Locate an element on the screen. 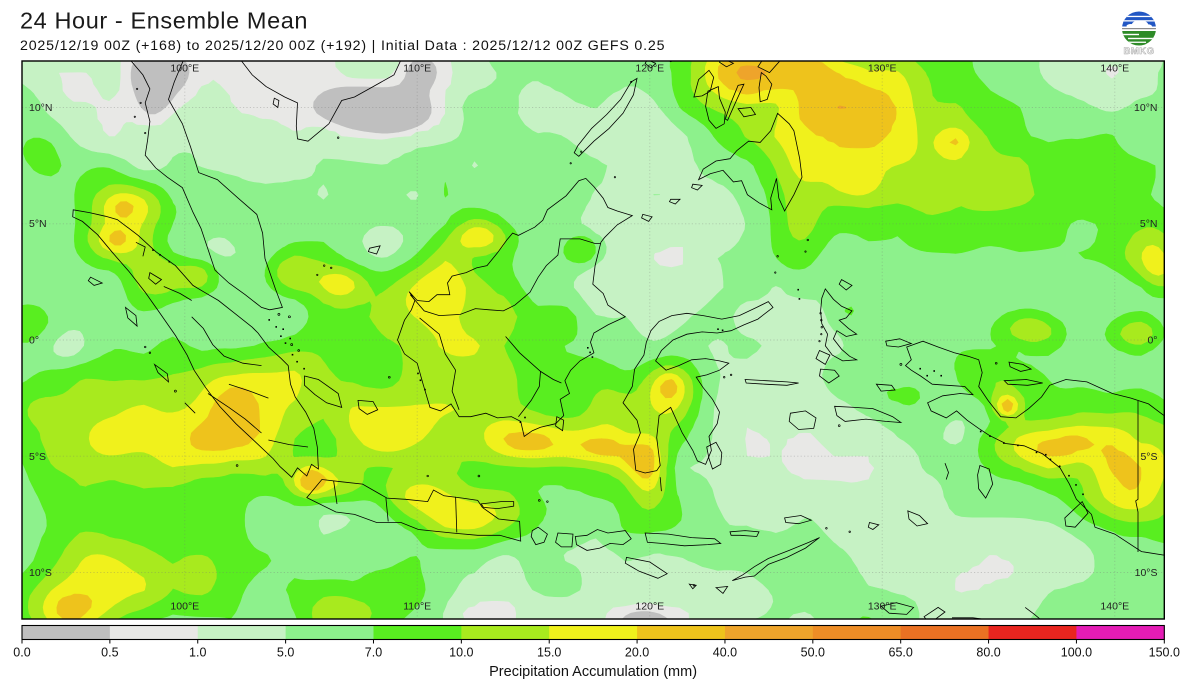 The image size is (1191, 690). svg-text: 15.0 is located at coordinates (549, 653).